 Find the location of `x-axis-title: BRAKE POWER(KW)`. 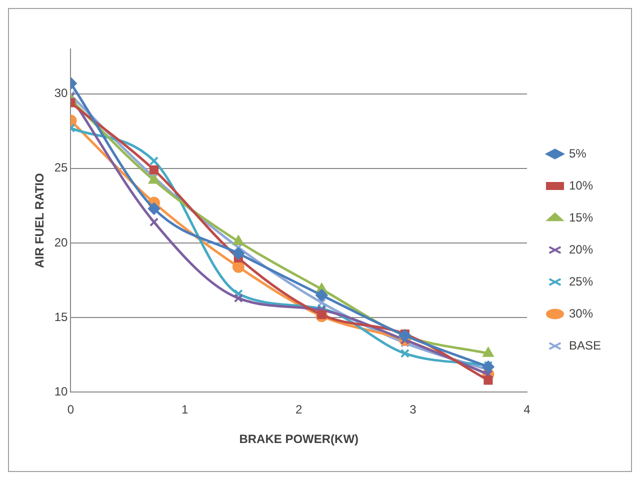

x-axis-title: BRAKE POWER(KW) is located at coordinates (299, 439).